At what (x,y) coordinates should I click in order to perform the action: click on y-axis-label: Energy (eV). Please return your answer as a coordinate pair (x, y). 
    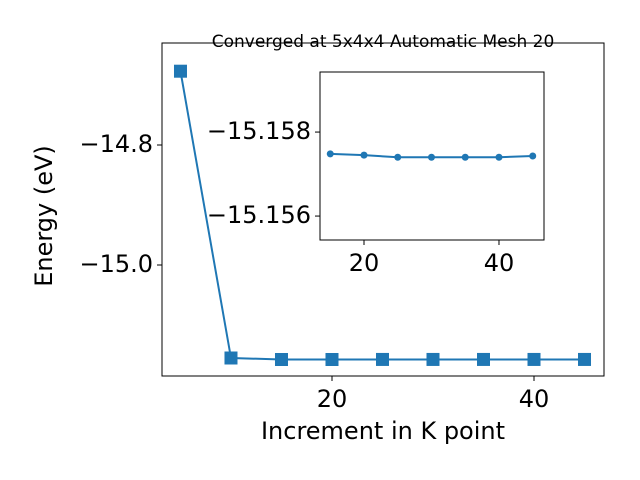
    Looking at the image, I should click on (44, 216).